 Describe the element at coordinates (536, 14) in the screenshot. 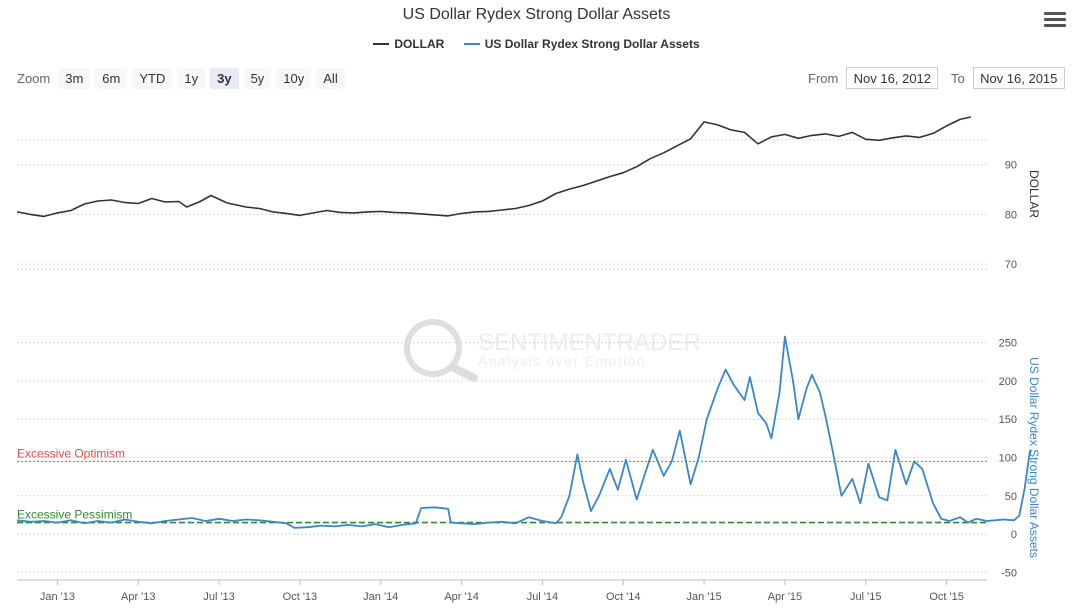

I see `chart-title: US Dollar Rydex Strong Dollar Assets` at that location.